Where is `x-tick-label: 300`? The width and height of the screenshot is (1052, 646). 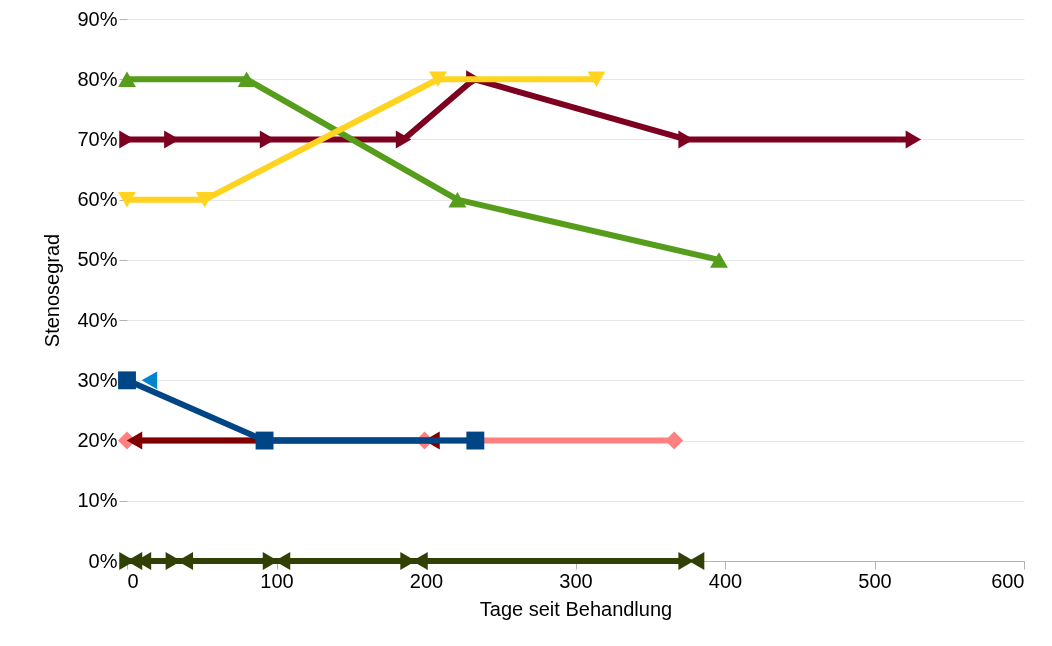 x-tick-label: 300 is located at coordinates (576, 580).